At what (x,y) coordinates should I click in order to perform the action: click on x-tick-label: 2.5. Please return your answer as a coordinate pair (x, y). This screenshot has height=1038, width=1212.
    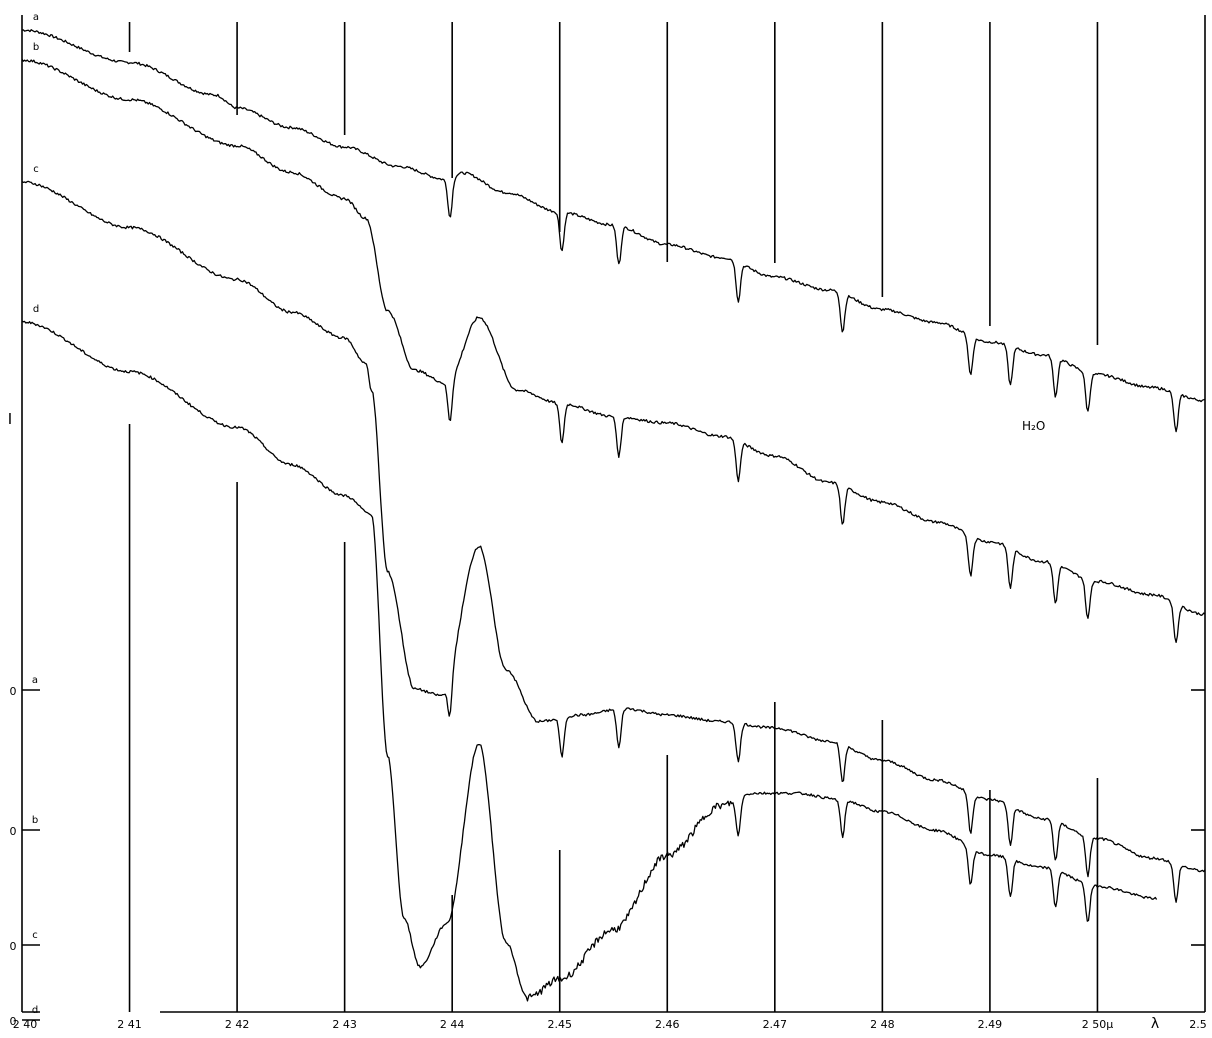
    Looking at the image, I should click on (1198, 1024).